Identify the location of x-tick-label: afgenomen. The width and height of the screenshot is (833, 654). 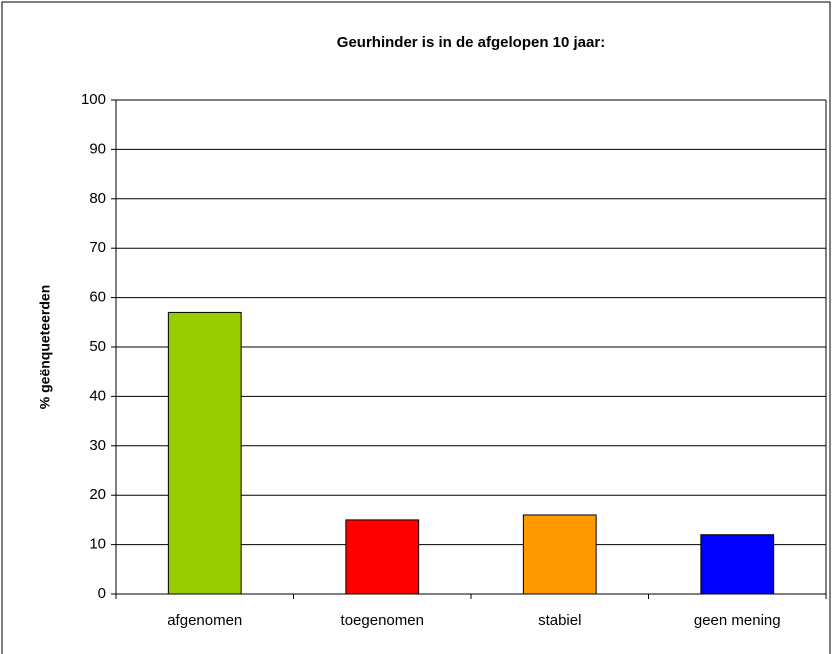
(204, 620).